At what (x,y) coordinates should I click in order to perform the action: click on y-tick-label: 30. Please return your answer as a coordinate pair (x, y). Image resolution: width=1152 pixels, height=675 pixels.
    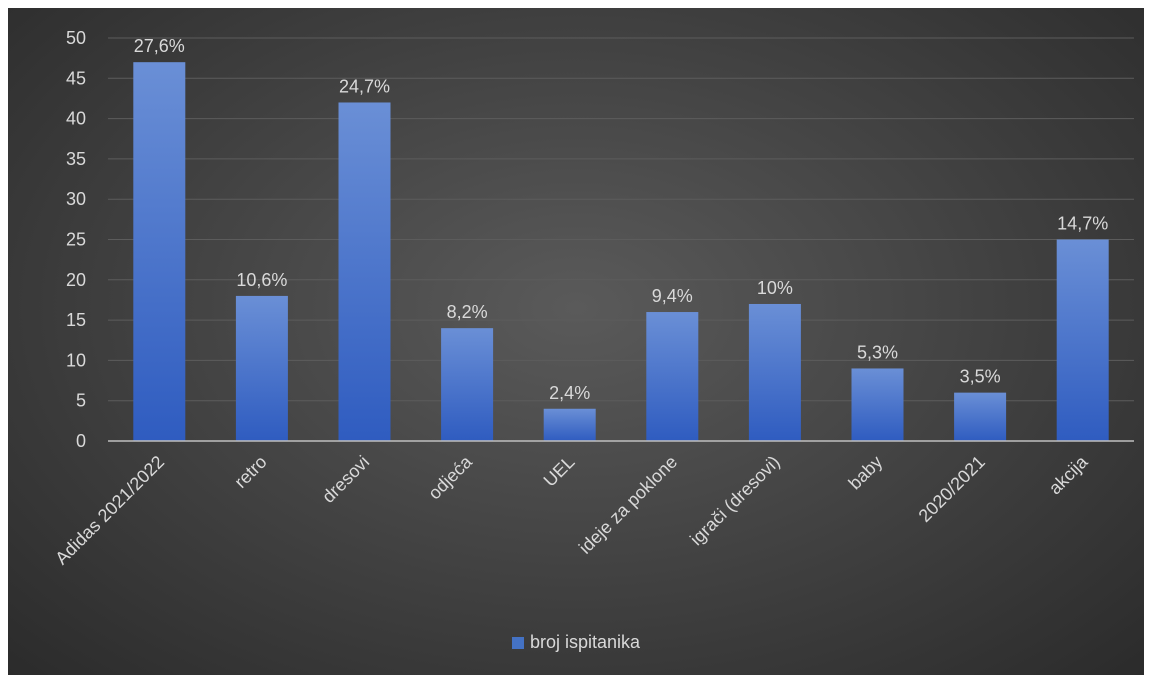
    Looking at the image, I should click on (76, 199).